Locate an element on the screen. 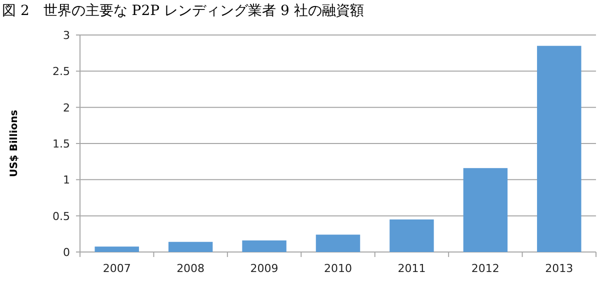  chart-title: 図 2 世界の主要な P2P レンディング業者 9 社の融資額 is located at coordinates (183, 11).